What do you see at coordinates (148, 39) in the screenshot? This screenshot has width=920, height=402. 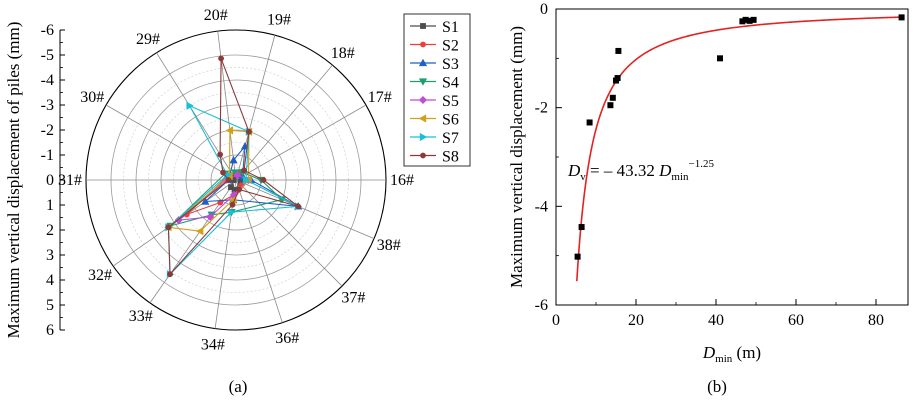 I see `angular-label: 29#` at bounding box center [148, 39].